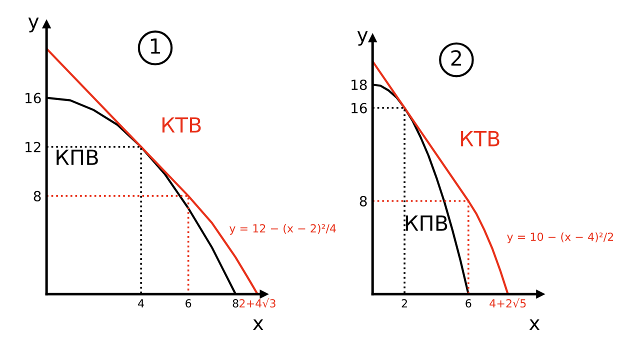  I want to click on annotation: y = 12 − (x − 2)²/4, so click(282, 229).